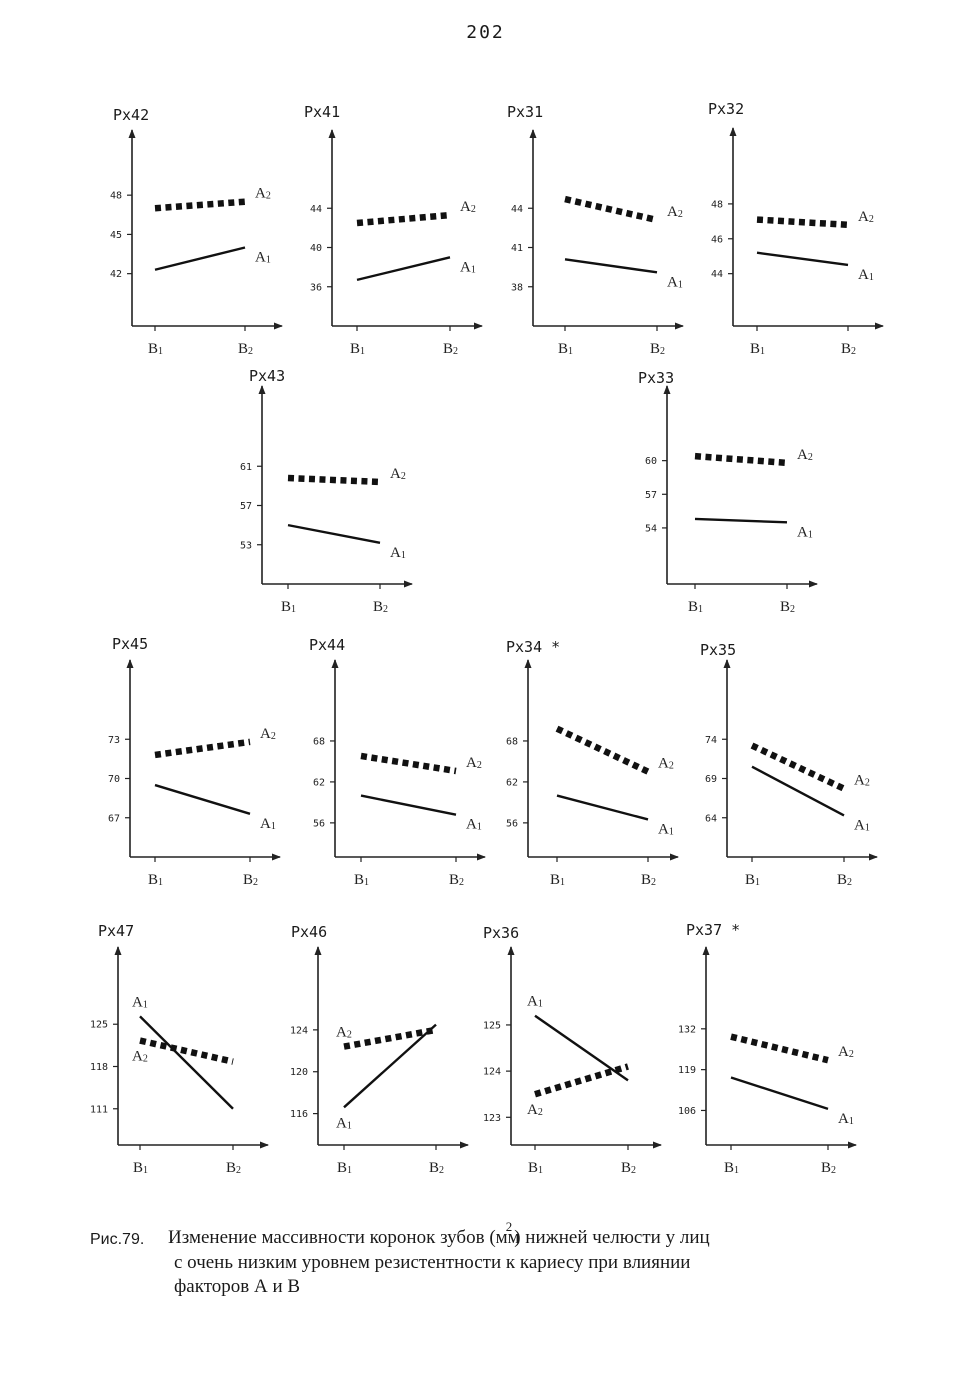 The width and height of the screenshot is (971, 1390). What do you see at coordinates (728, 492) in the screenshot?
I see `chart-6: Px33 54 57 60 B1 B2 A2 A1` at bounding box center [728, 492].